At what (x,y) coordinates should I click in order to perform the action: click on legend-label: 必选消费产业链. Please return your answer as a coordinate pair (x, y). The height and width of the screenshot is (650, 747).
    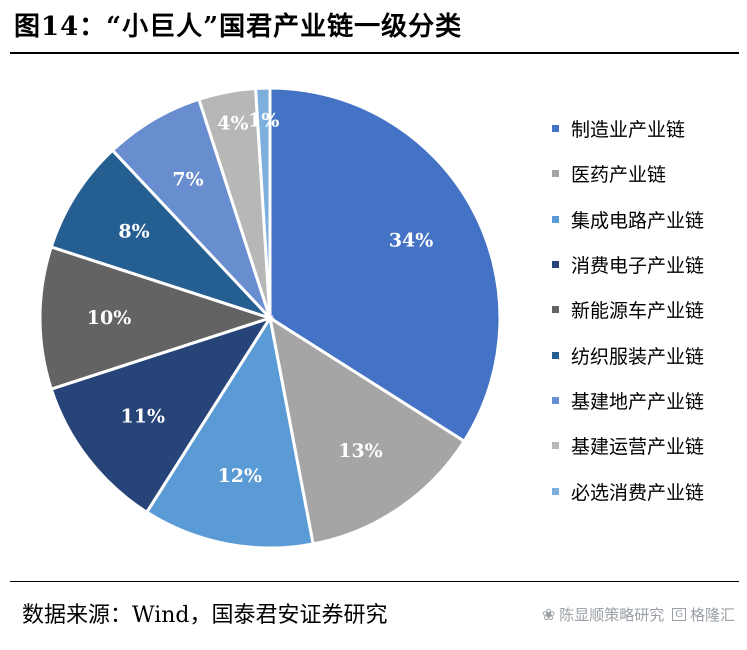
    Looking at the image, I should click on (638, 492).